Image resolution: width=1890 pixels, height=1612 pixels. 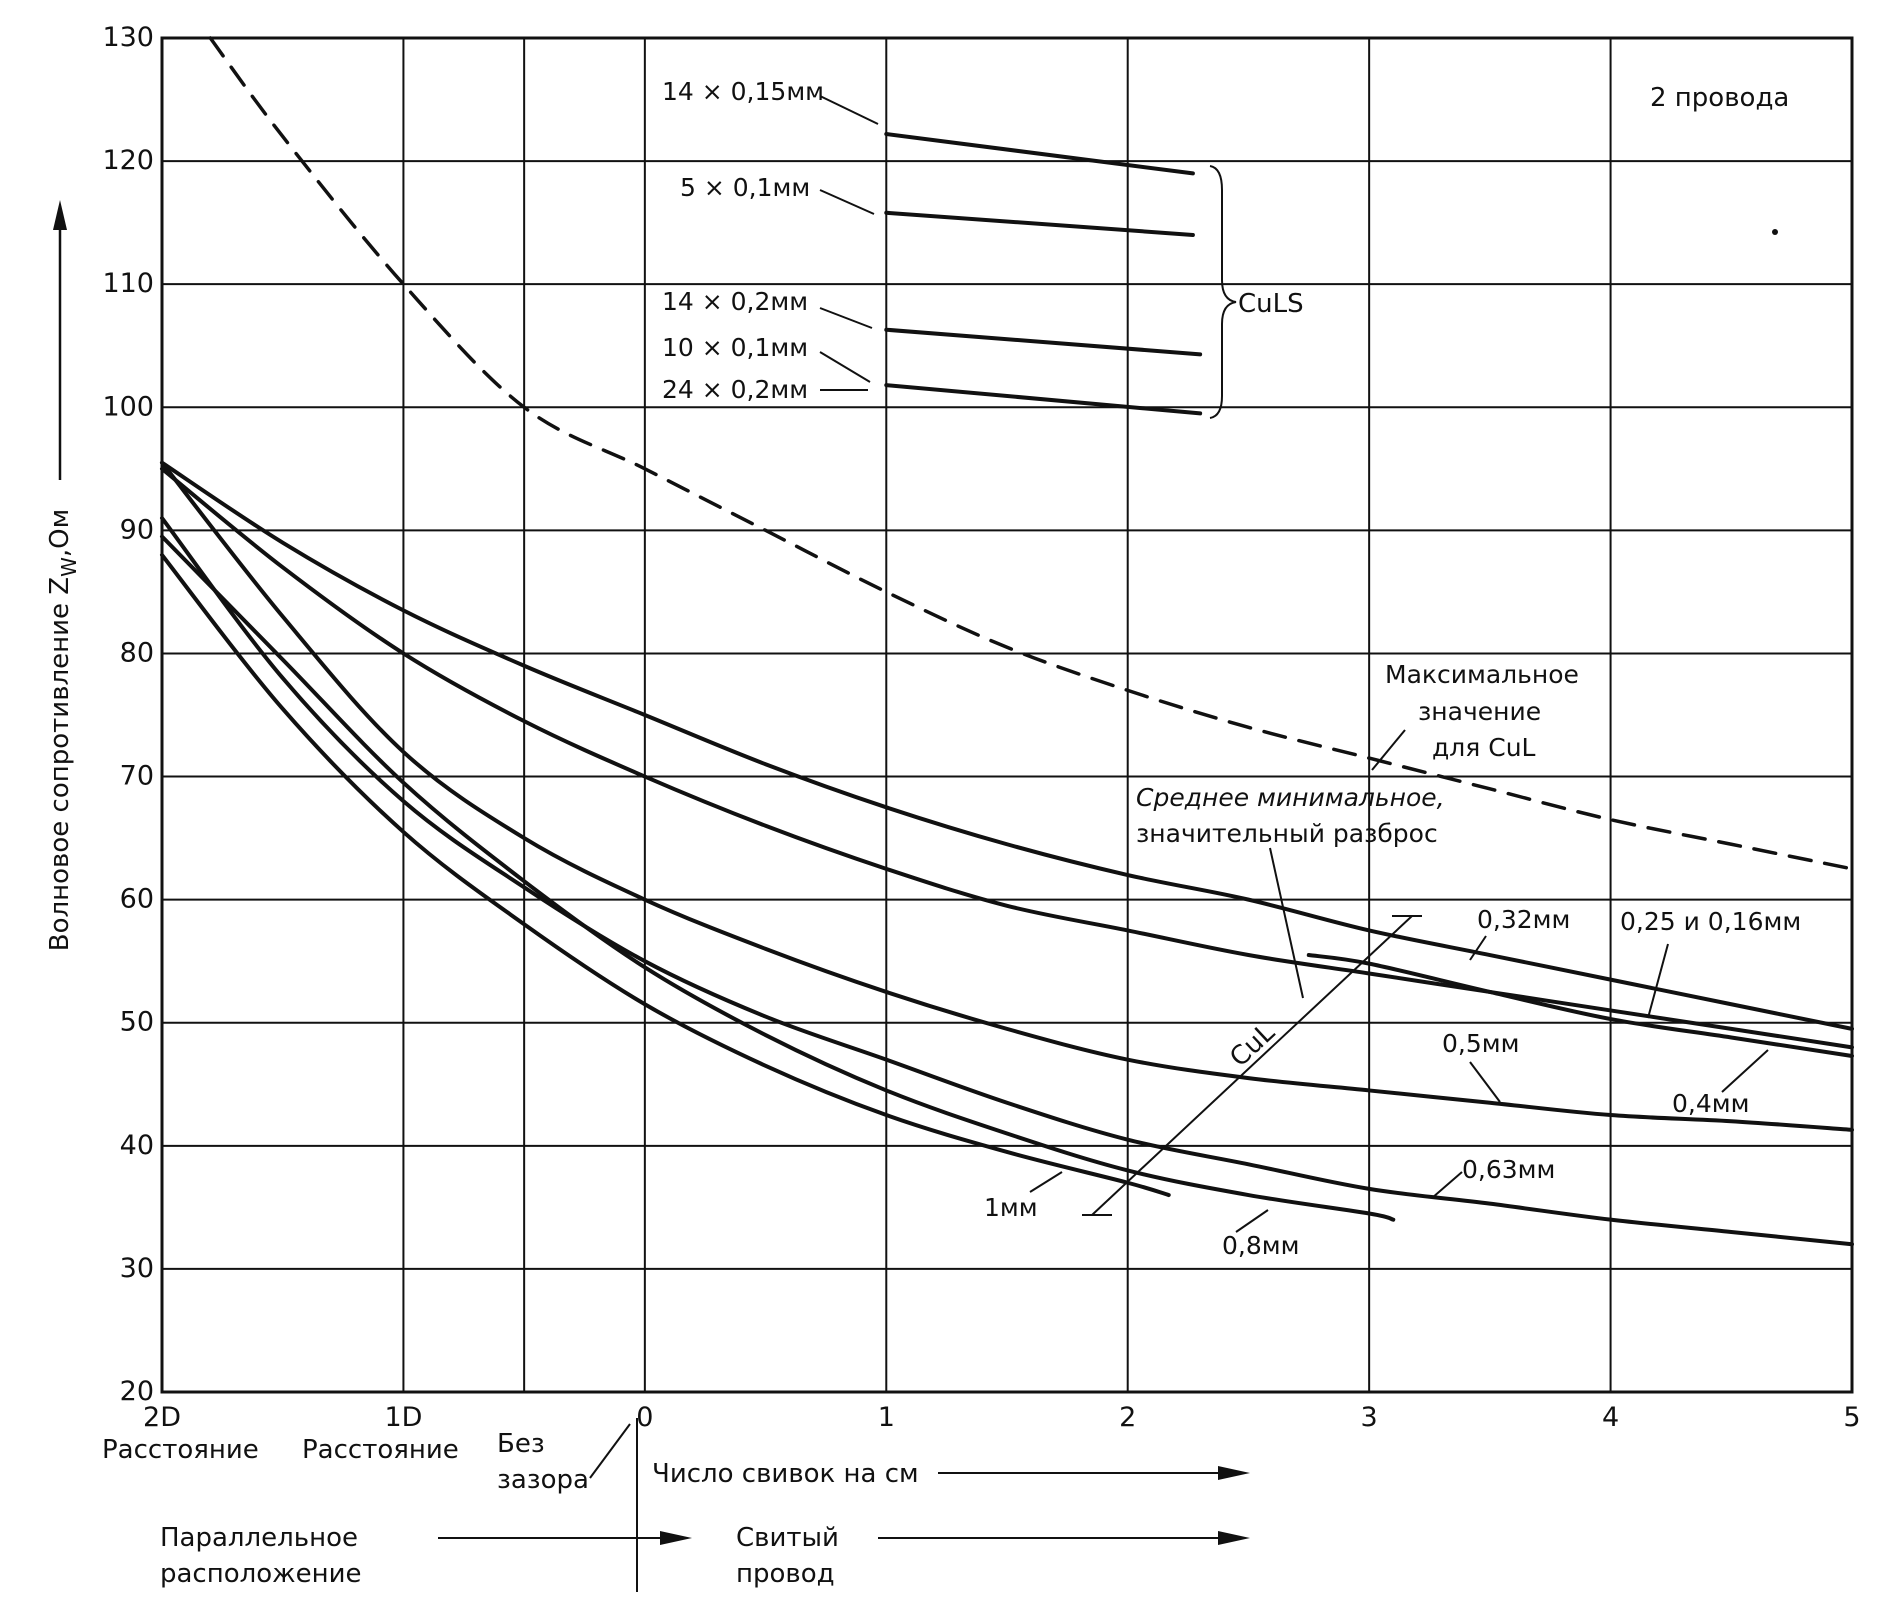 What do you see at coordinates (137, 652) in the screenshot?
I see `y-tick-label: 80` at bounding box center [137, 652].